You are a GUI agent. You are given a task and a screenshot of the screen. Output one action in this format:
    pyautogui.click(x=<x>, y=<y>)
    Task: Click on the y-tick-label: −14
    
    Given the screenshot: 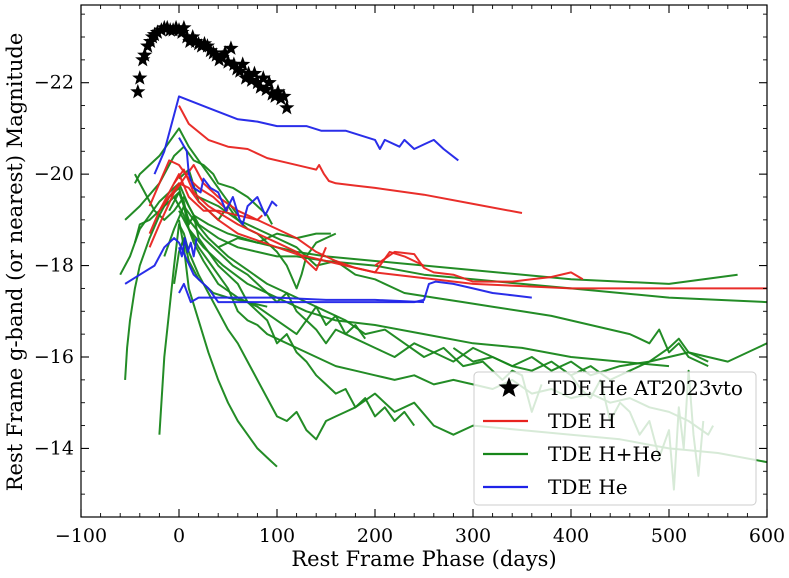 What is the action you would take?
    pyautogui.click(x=54, y=448)
    